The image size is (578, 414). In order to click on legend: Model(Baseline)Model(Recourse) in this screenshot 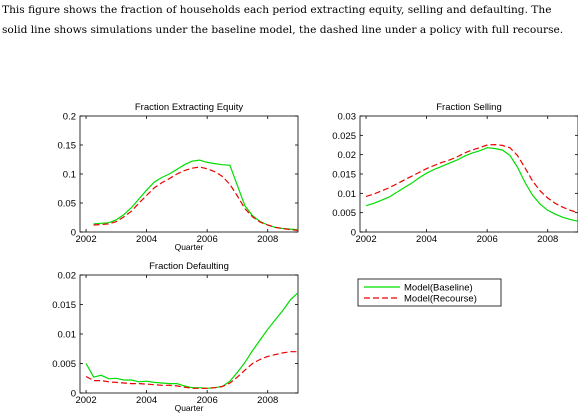, I will do `click(429, 292)`.